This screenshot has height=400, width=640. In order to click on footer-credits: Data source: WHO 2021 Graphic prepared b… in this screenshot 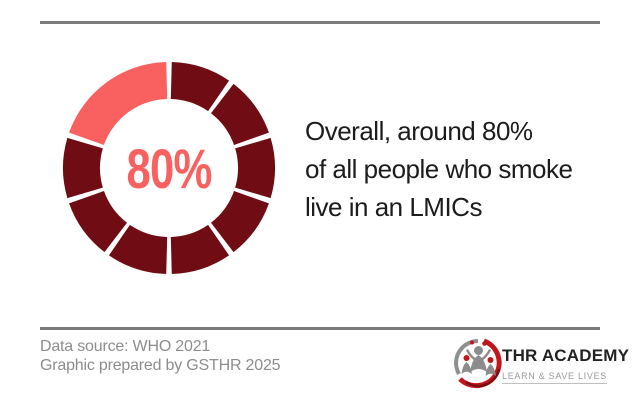, I will do `click(160, 356)`.